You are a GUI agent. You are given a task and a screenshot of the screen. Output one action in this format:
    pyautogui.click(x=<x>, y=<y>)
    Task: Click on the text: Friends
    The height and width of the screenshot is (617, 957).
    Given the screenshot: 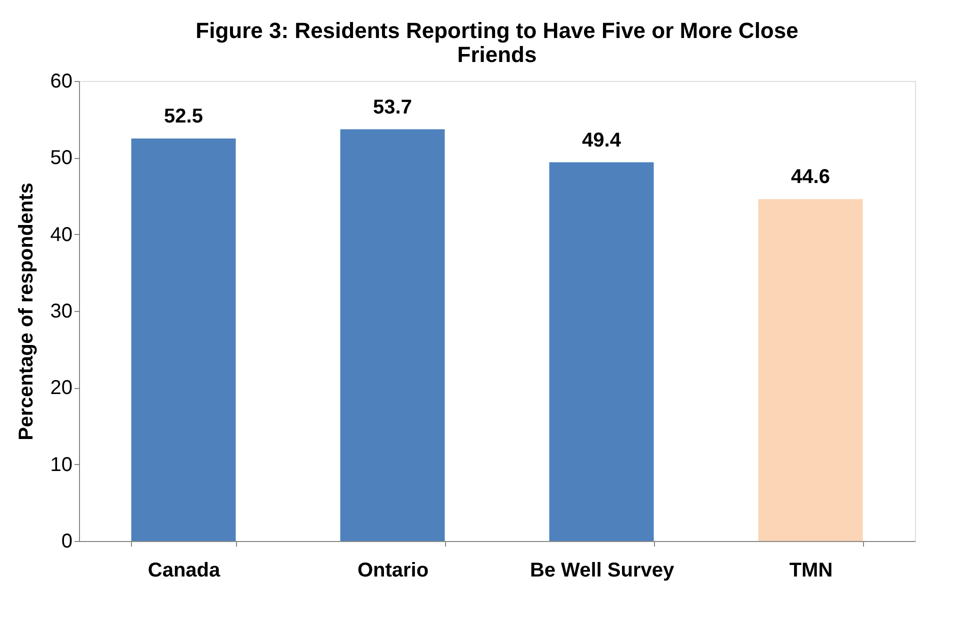 What is the action you would take?
    pyautogui.click(x=497, y=54)
    